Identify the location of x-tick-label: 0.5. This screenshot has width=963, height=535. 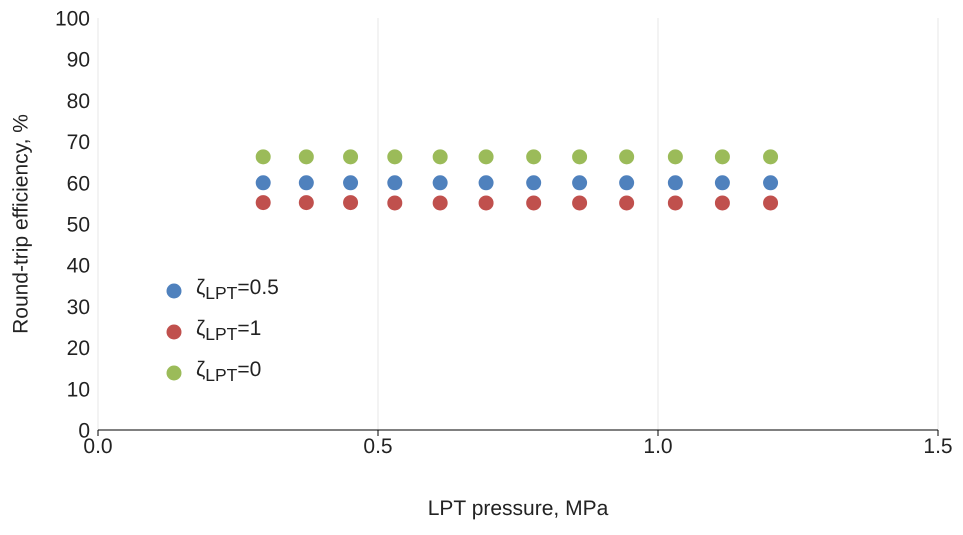
(378, 446).